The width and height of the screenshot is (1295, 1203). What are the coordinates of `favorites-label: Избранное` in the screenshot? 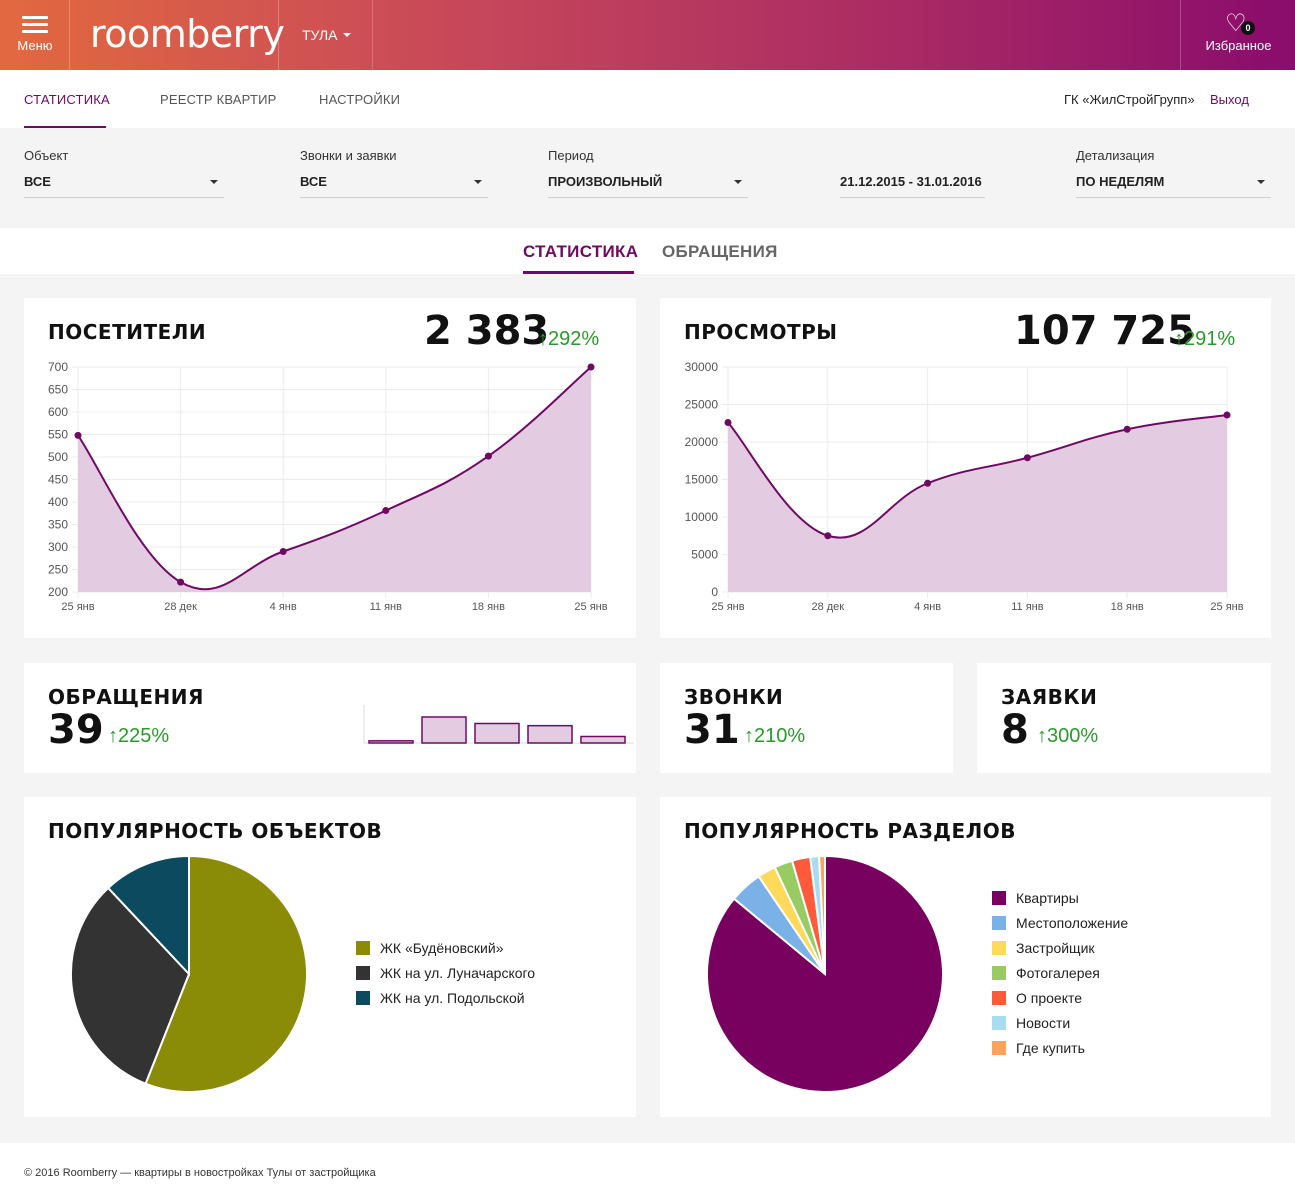 It's located at (1238, 45).